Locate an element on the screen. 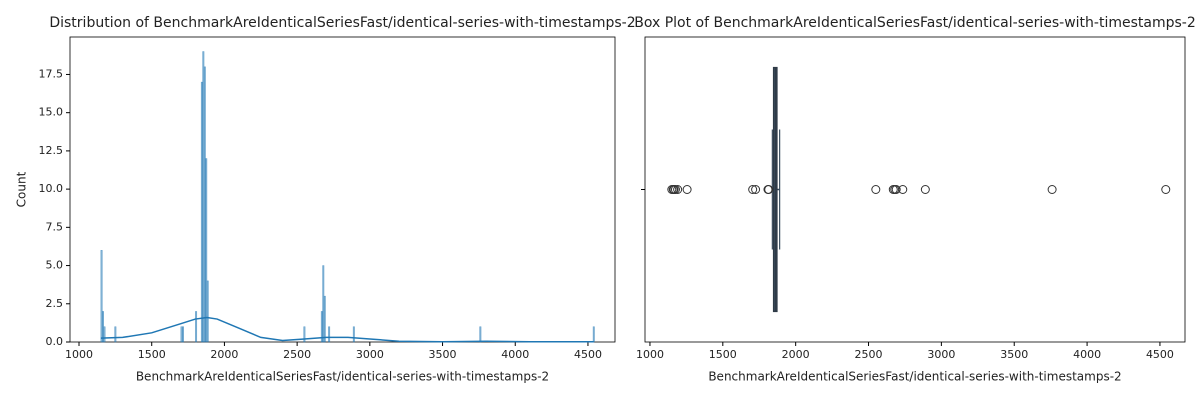 The height and width of the screenshot is (400, 1200). y-tick-label: 15.0 is located at coordinates (51, 112).